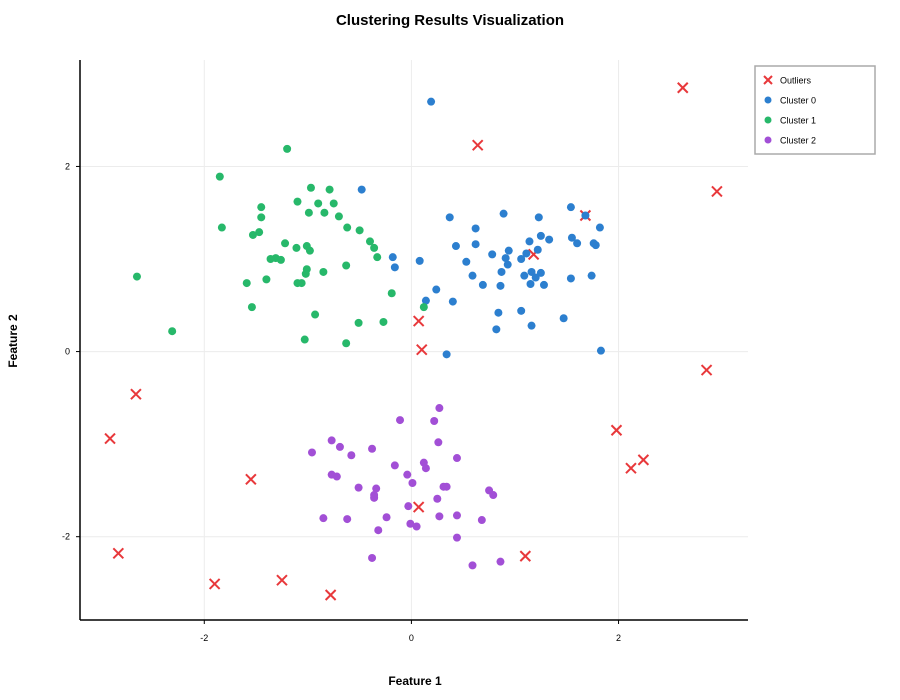 Image resolution: width=900 pixels, height=700 pixels. What do you see at coordinates (798, 121) in the screenshot?
I see `legend-label-2: Cluster 1` at bounding box center [798, 121].